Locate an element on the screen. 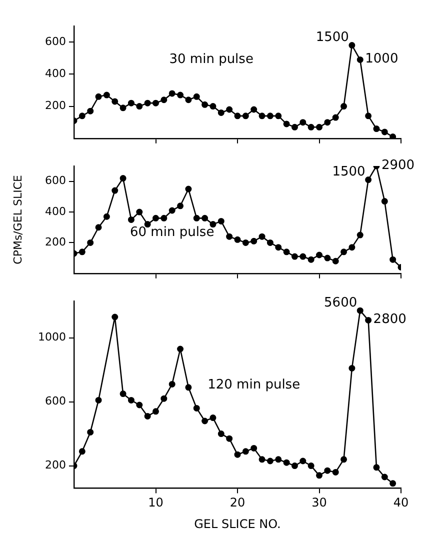 The height and width of the screenshot is (545, 431). annotation: 2900 is located at coordinates (398, 165).